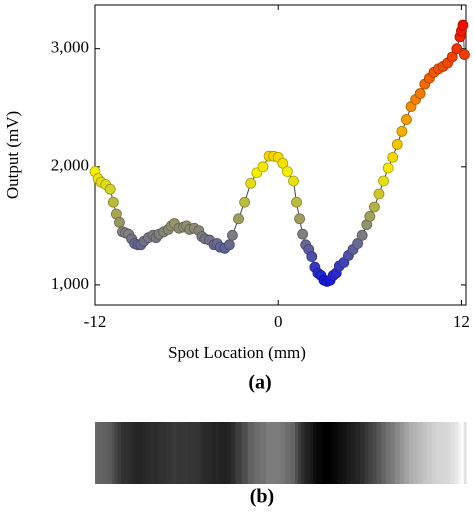  What do you see at coordinates (278, 321) in the screenshot?
I see `x-tick-label: 0` at bounding box center [278, 321].